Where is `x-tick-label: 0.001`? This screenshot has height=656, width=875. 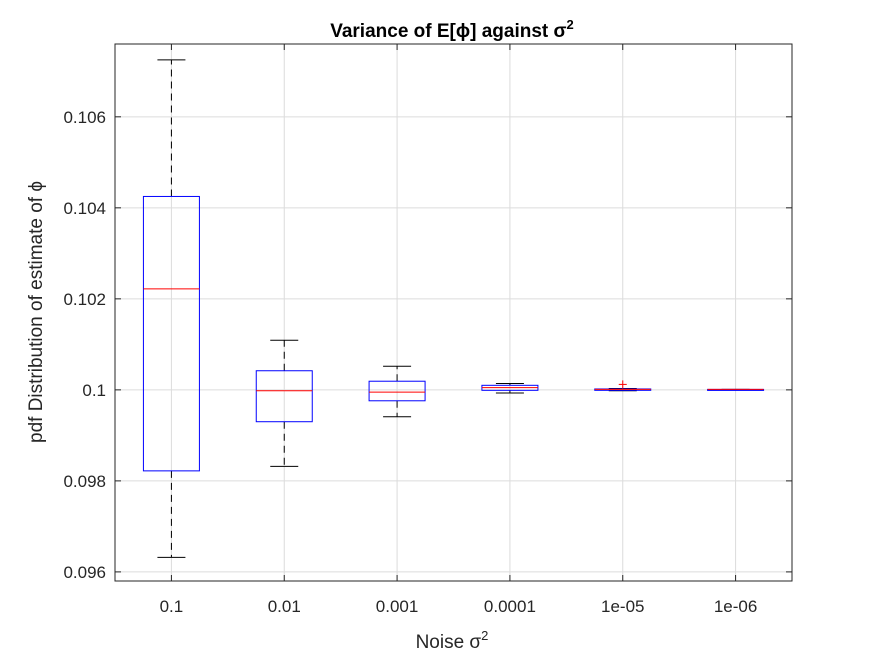
x-tick-label: 0.001 is located at coordinates (397, 606).